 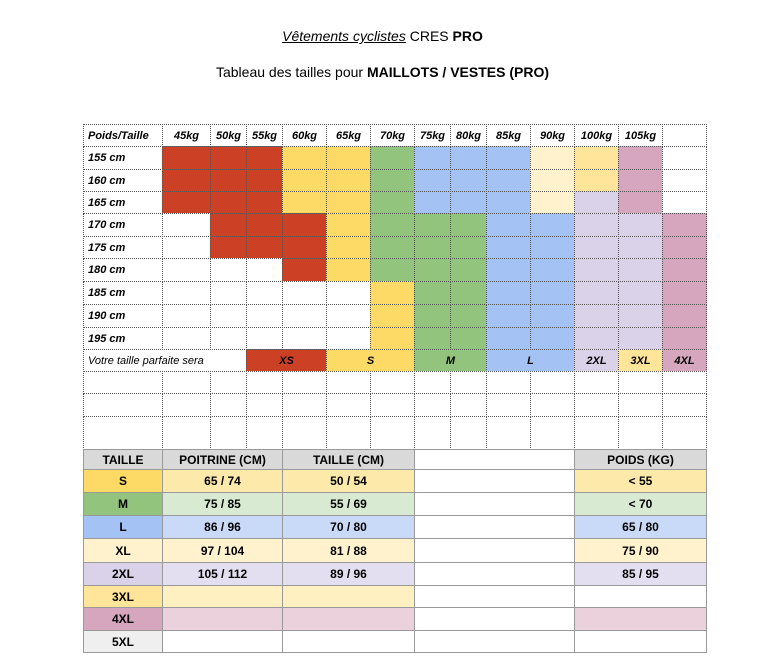 What do you see at coordinates (304, 135) in the screenshot?
I see `weight-header: 60kg` at bounding box center [304, 135].